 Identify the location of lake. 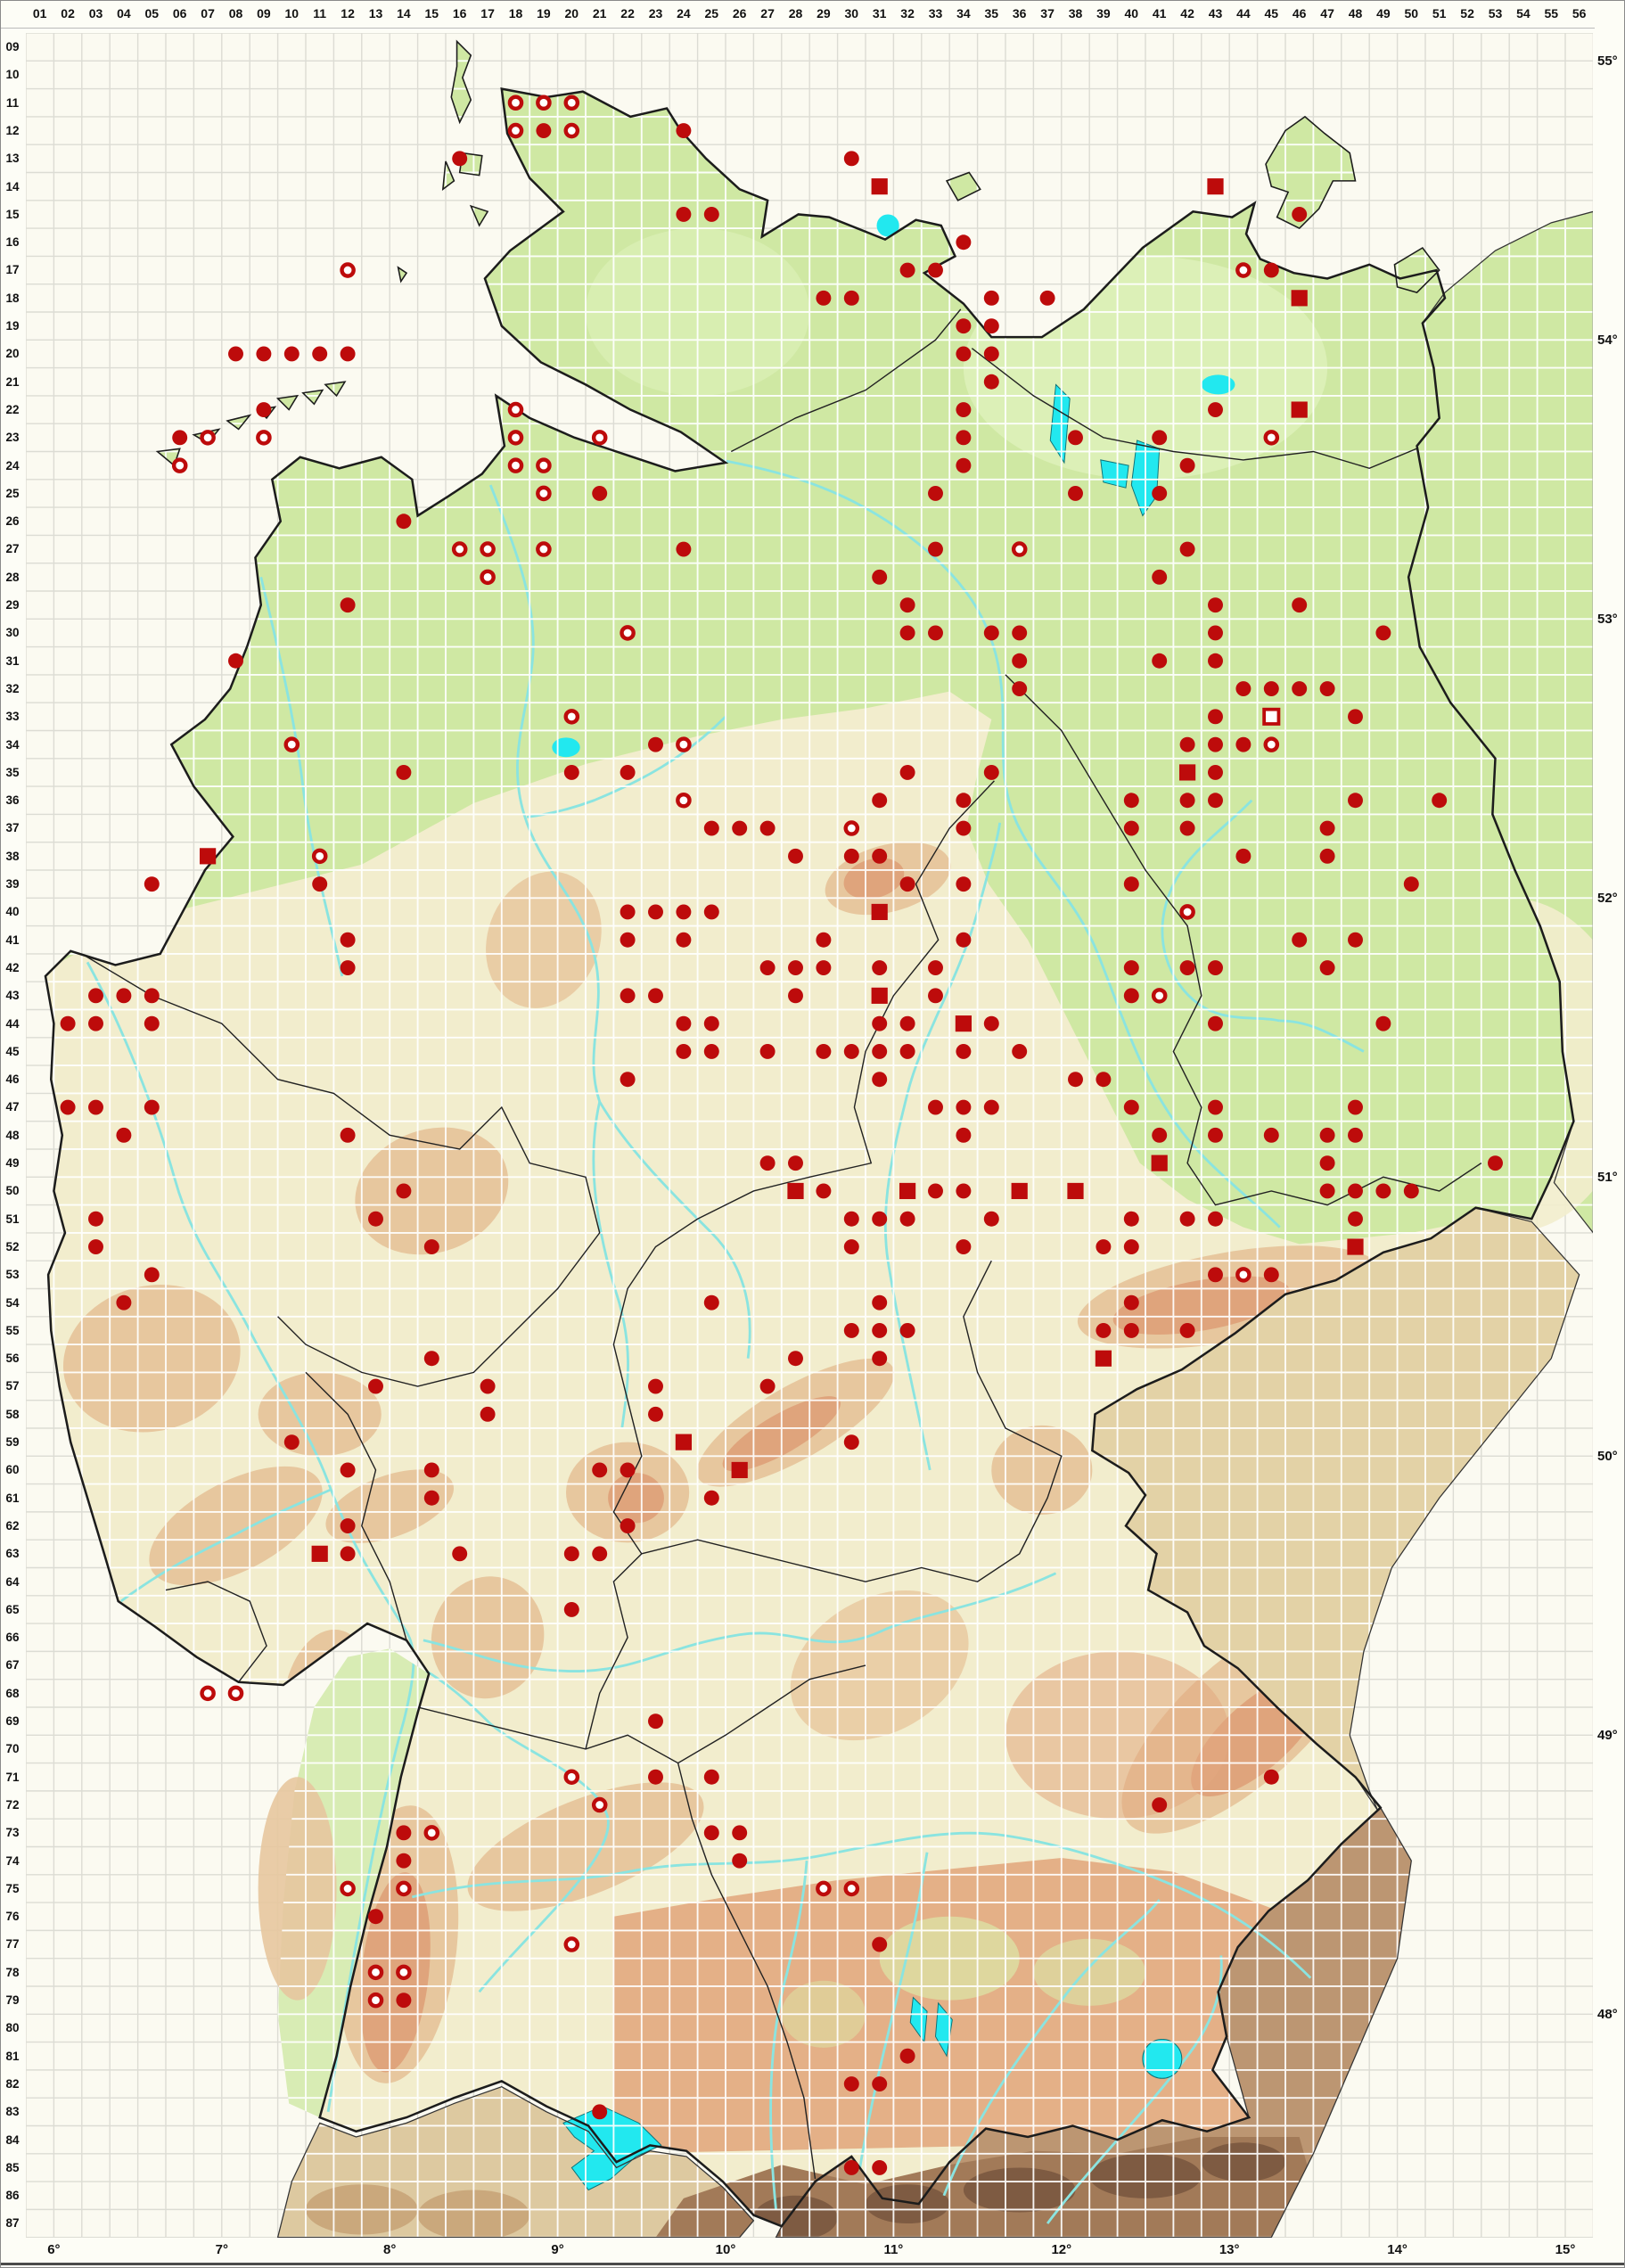
(612, 2148).